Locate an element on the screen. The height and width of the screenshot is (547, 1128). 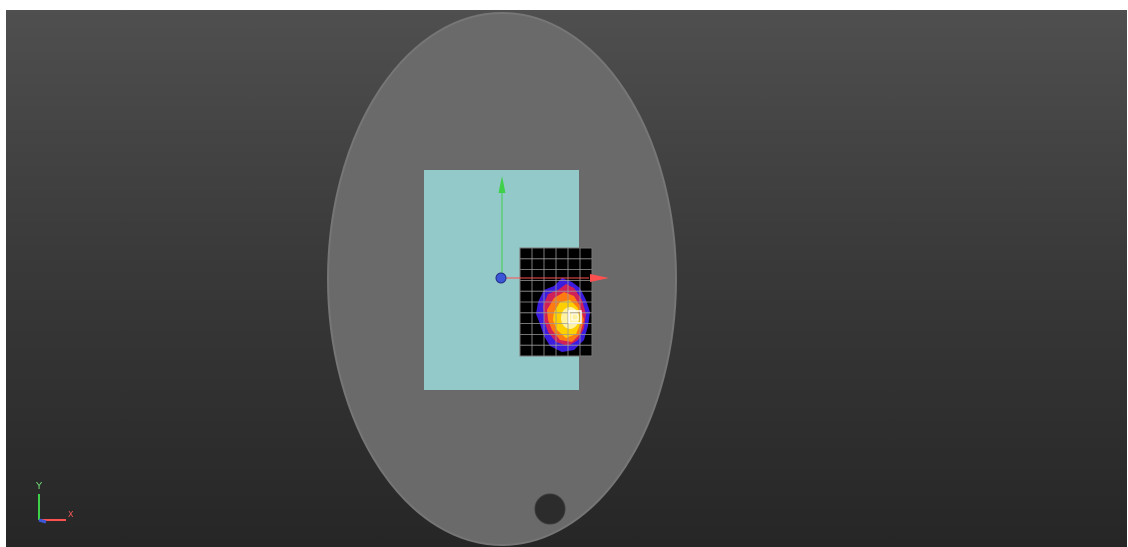
dose-grid-lines is located at coordinates (556, 302).